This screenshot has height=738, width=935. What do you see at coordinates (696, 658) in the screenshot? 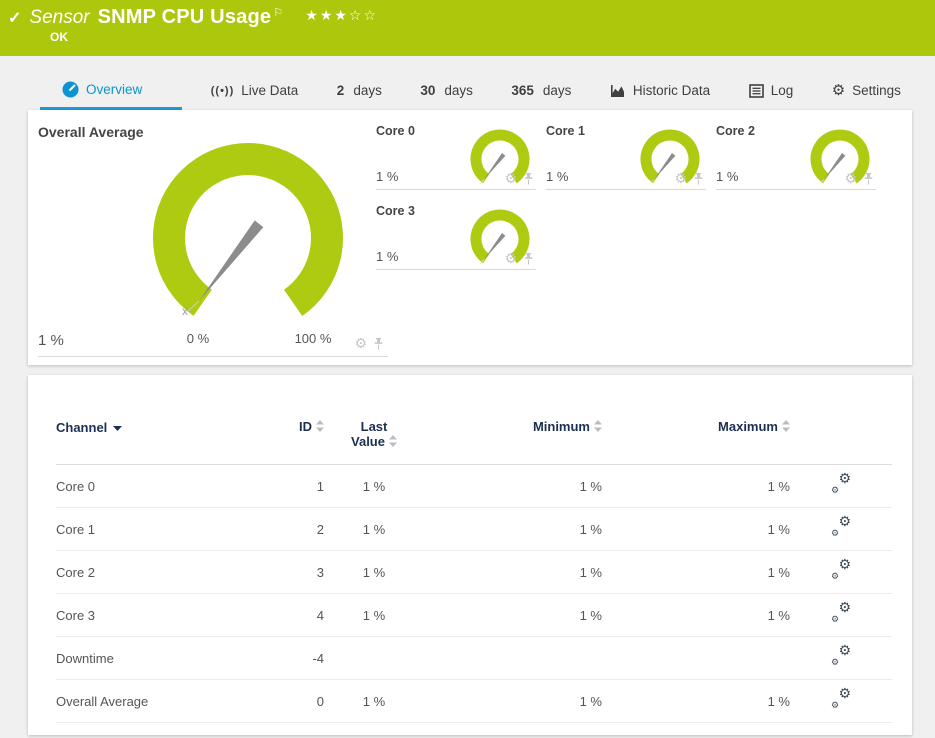
I see `channel-maximum` at bounding box center [696, 658].